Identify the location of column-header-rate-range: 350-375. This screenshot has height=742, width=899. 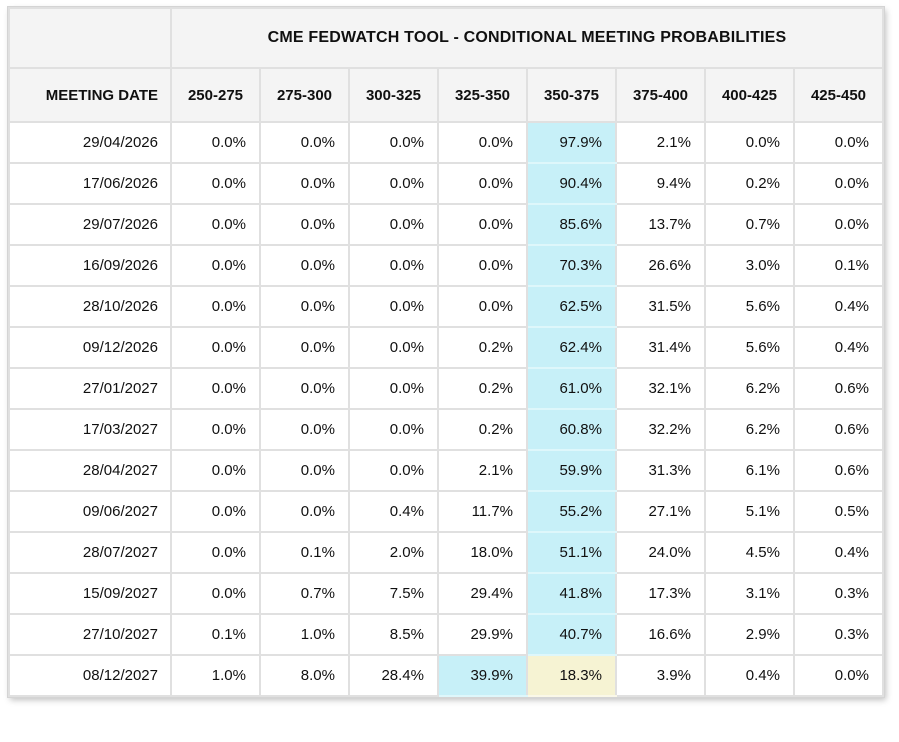
(571, 95).